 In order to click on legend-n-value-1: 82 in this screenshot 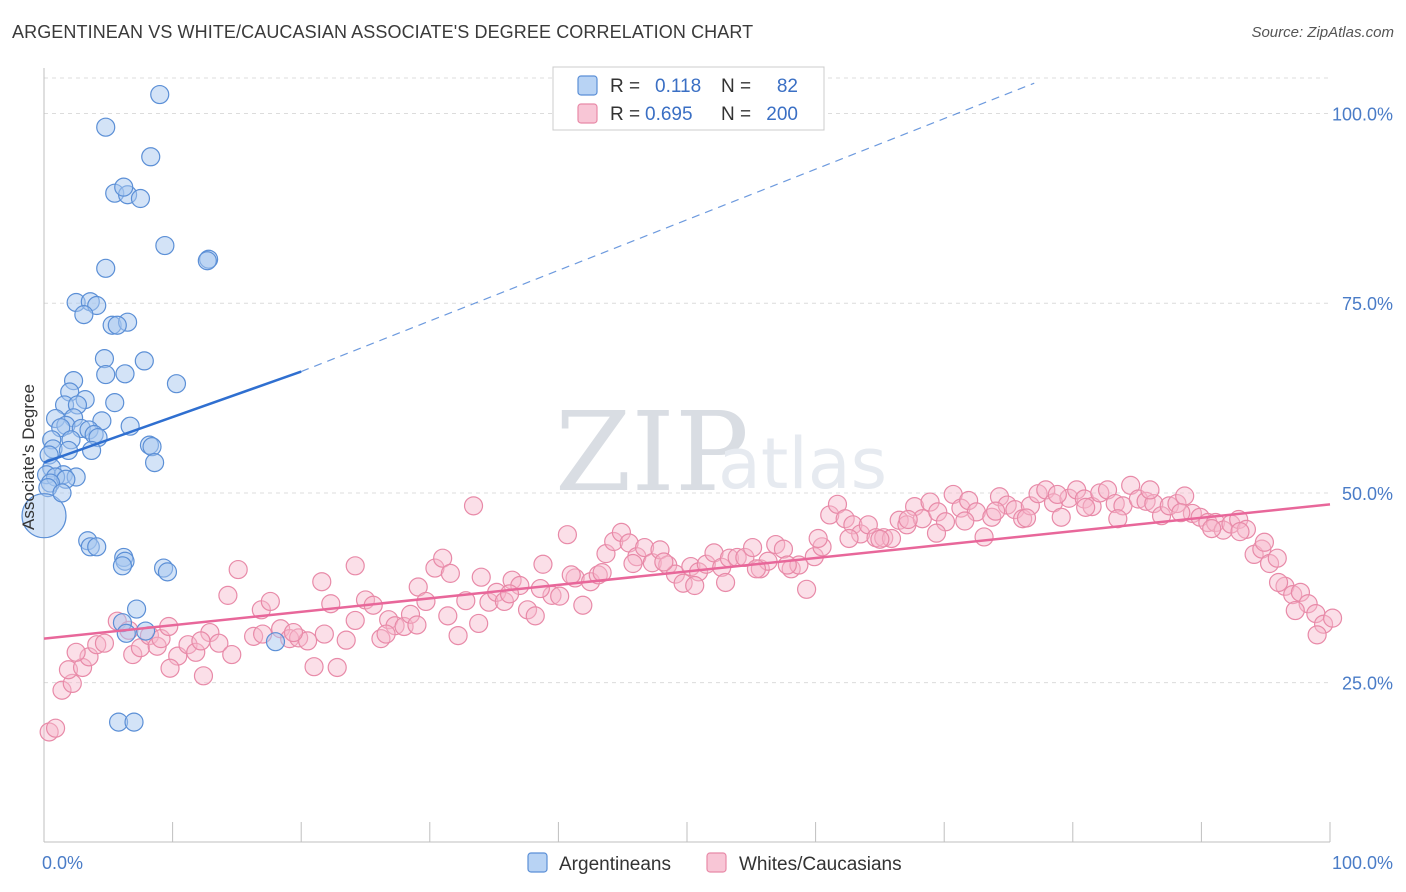, I will do `click(787, 86)`.